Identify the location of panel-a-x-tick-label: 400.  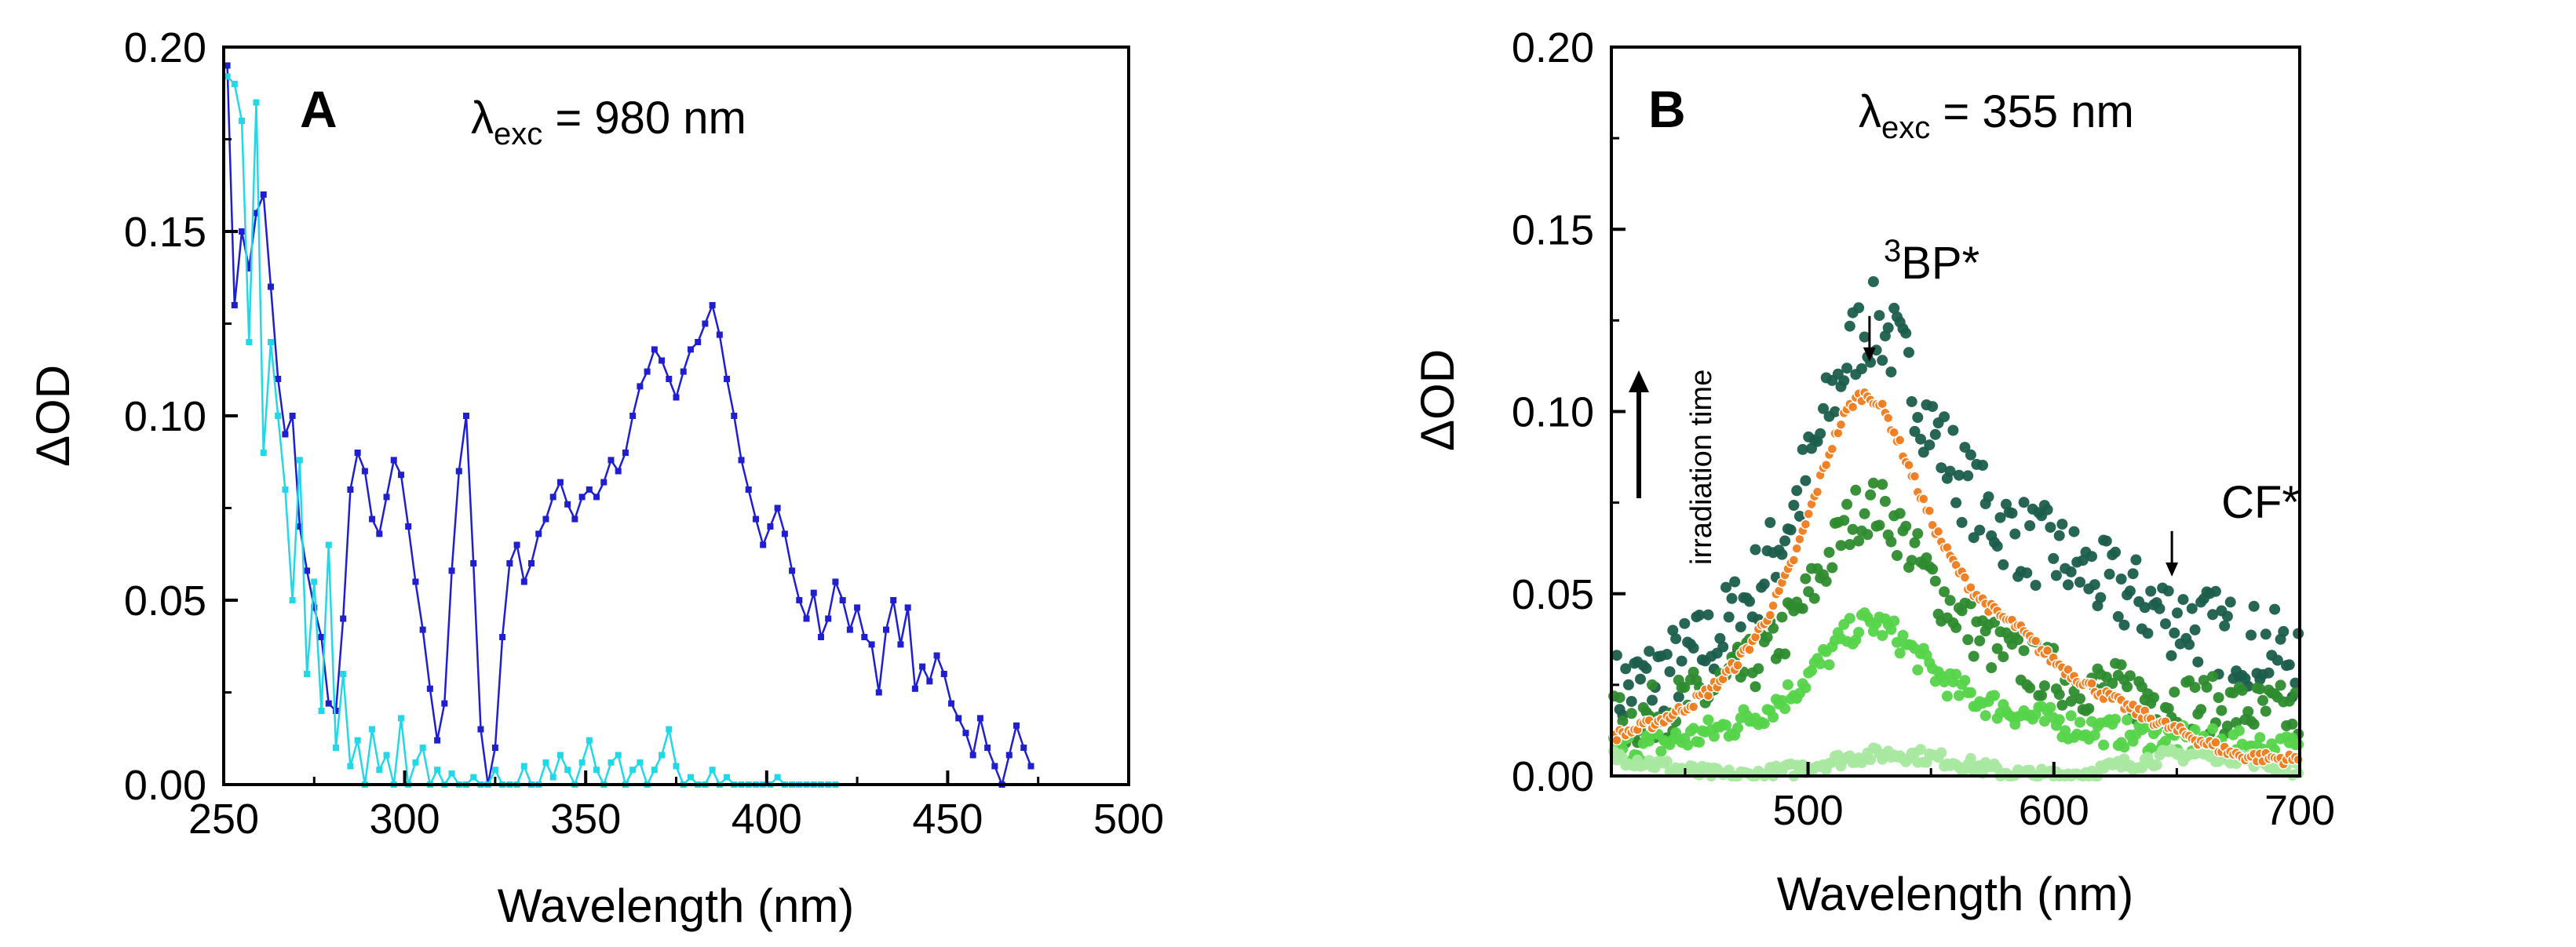
(767, 819).